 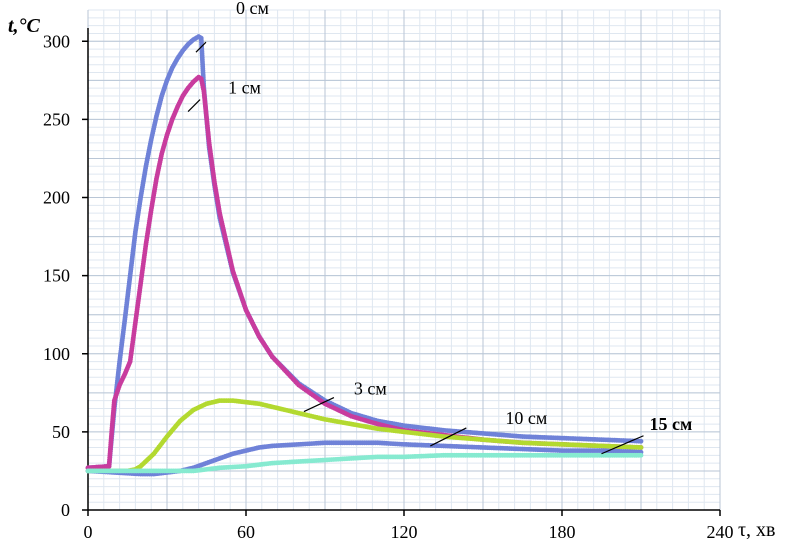 What do you see at coordinates (56, 198) in the screenshot?
I see `y-tick-label: 200` at bounding box center [56, 198].